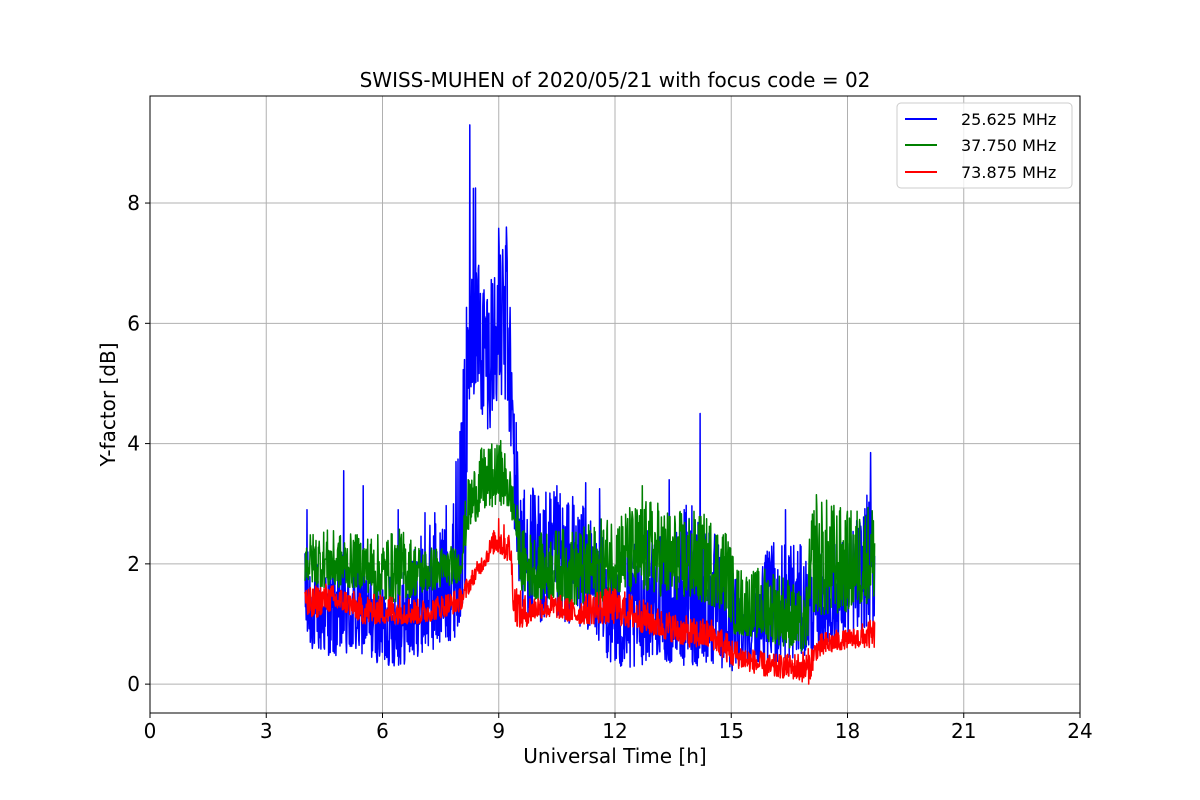  Describe the element at coordinates (1008, 145) in the screenshot. I see `legend-label-37-750: 37.750 MHz` at that location.